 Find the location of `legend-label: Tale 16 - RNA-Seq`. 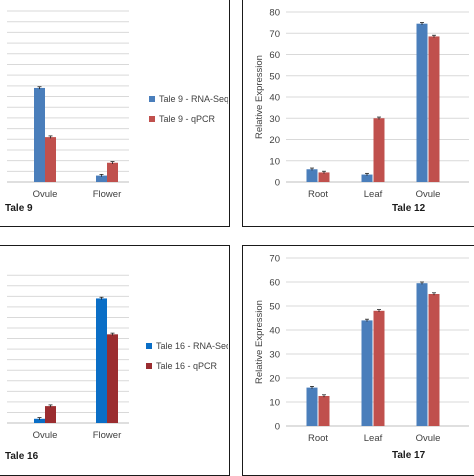

legend-label: Tale 16 - RNA-Seq is located at coordinates (192, 346).